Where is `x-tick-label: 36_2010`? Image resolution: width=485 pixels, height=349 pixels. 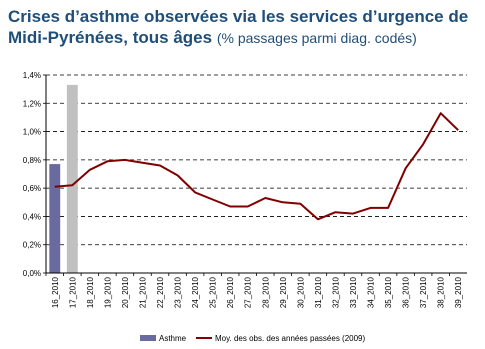 x-tick-label: 36_2010 is located at coordinates (406, 292).